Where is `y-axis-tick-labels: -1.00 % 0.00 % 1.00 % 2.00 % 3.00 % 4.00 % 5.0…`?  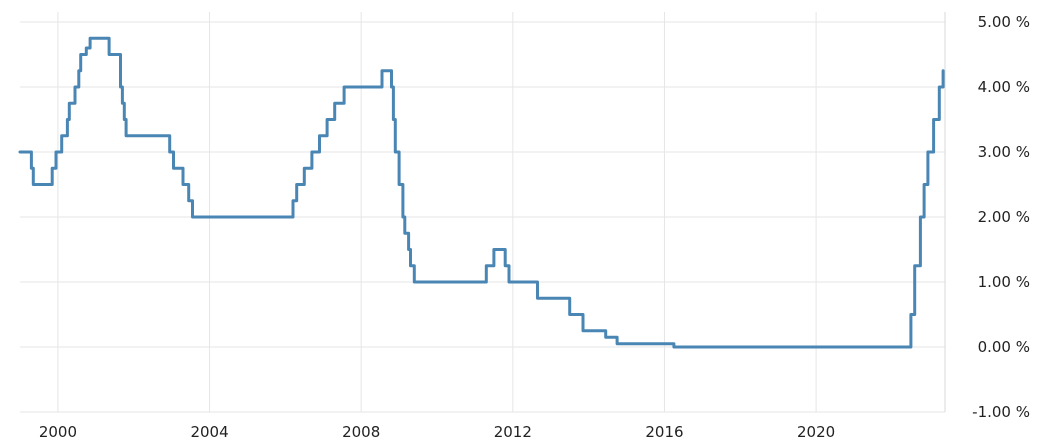
y-axis-tick-labels: -1.00 % 0.00 % 1.00 % 2.00 % 3.00 % 4.00 % 5.0… is located at coordinates (1001, 217).